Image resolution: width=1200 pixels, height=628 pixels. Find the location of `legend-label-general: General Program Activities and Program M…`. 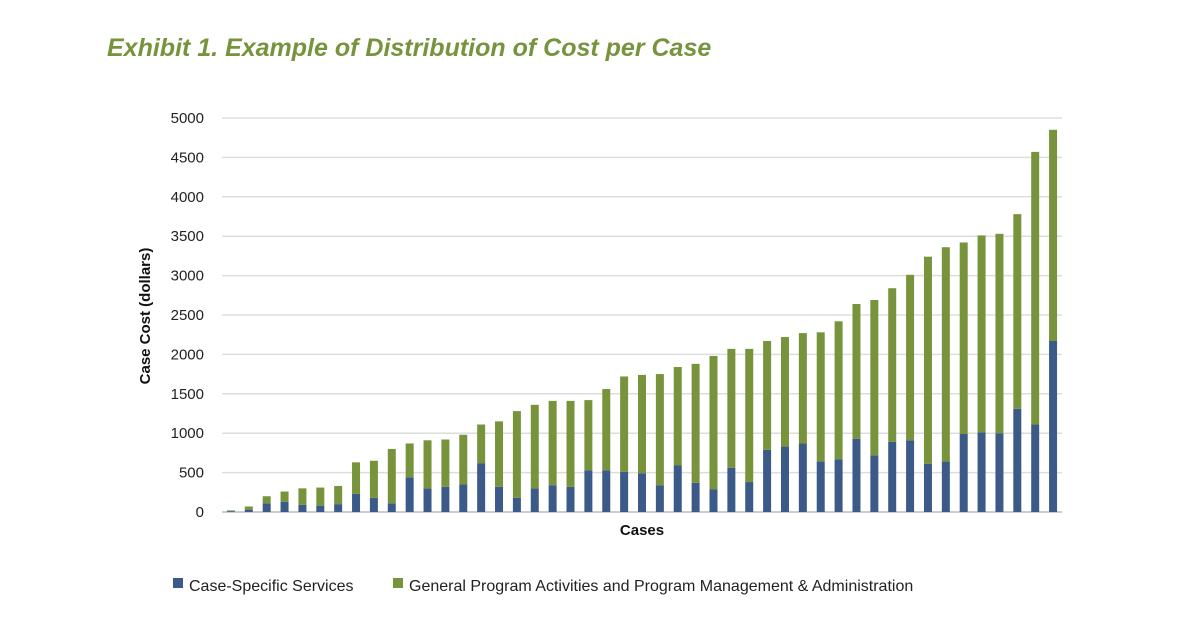

legend-label-general: General Program Activities and Program M… is located at coordinates (661, 586).